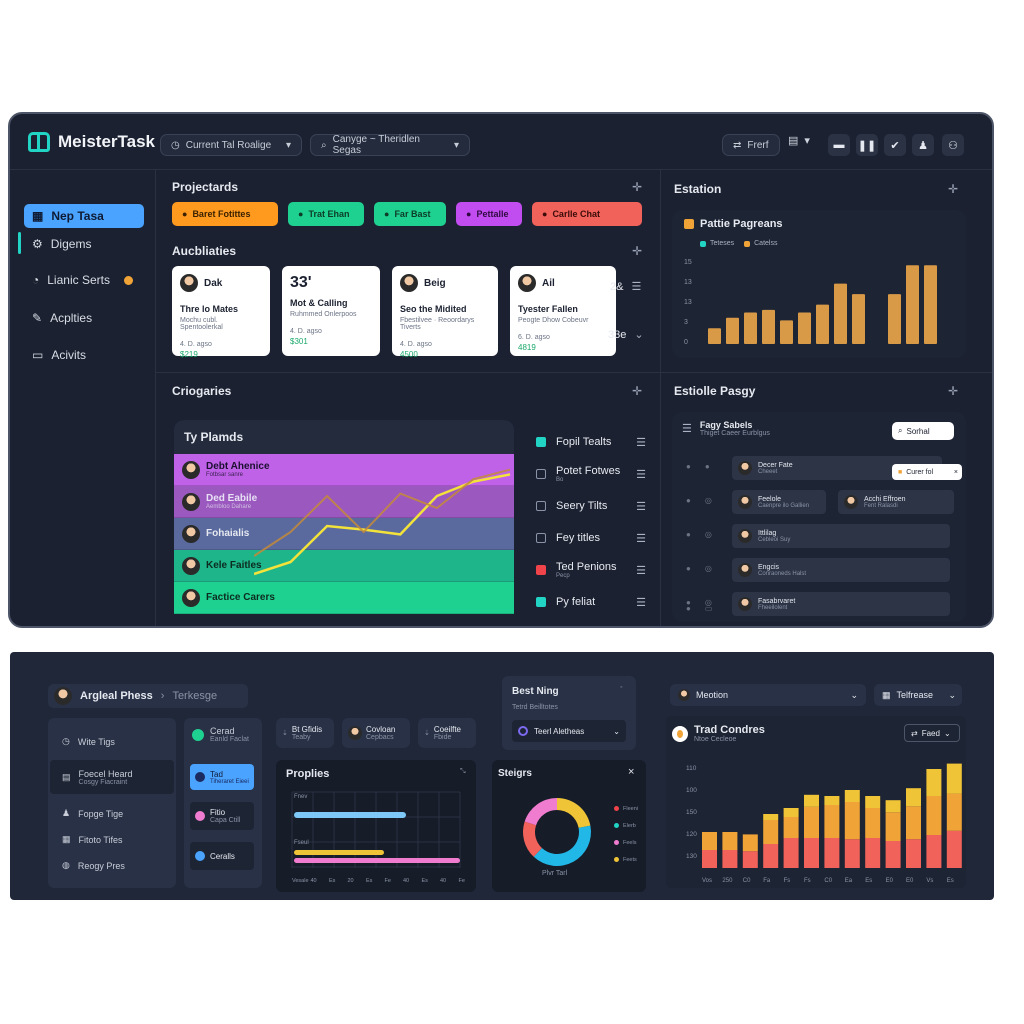 This screenshot has height=1024, width=1024. Describe the element at coordinates (410, 214) in the screenshot. I see `chip-2: ● Far Bast` at that location.